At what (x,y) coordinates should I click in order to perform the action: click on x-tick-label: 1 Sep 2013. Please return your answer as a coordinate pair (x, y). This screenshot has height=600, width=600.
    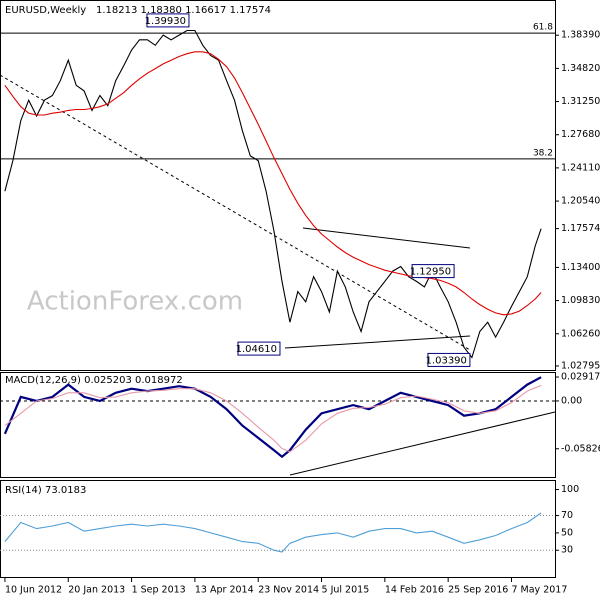
    Looking at the image, I should click on (159, 590).